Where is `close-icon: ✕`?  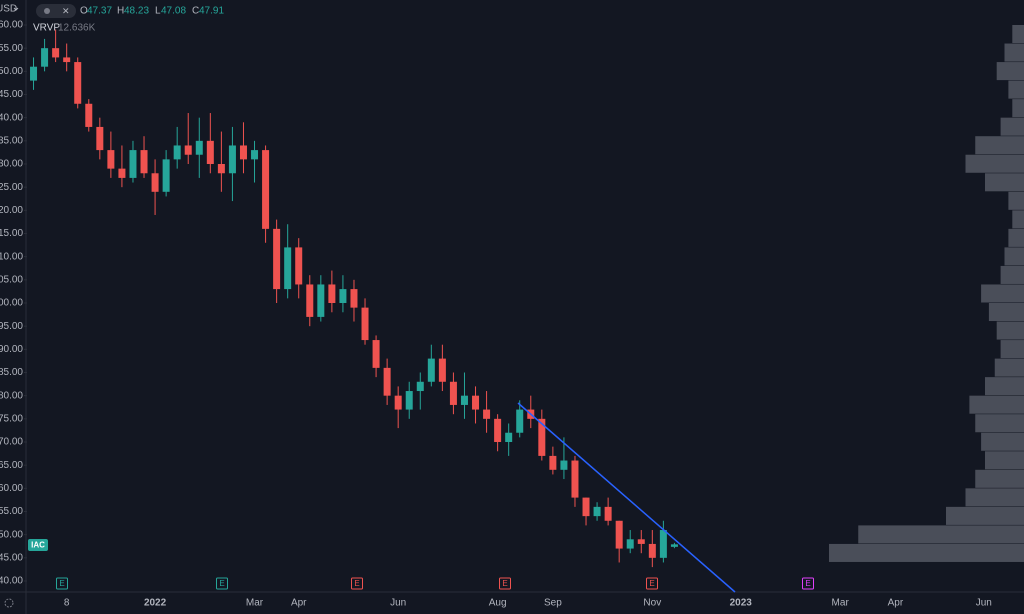 close-icon: ✕ is located at coordinates (66, 11).